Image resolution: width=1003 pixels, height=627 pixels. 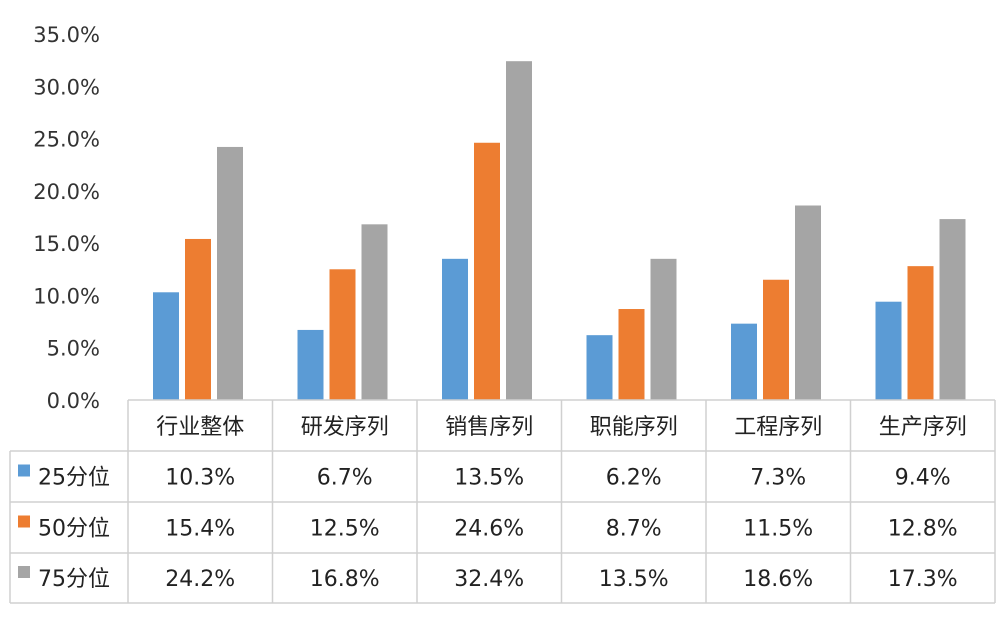 I want to click on data-label: 6.2%, so click(x=634, y=478).